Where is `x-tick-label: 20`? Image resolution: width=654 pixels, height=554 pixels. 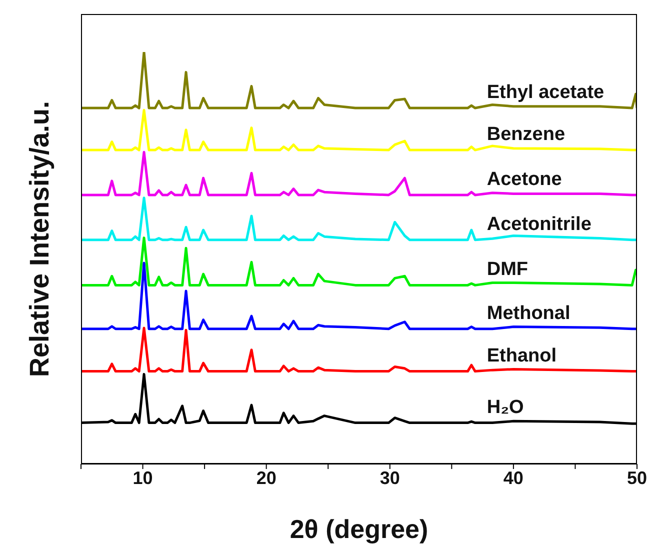
x-tick-label: 20 is located at coordinates (266, 478).